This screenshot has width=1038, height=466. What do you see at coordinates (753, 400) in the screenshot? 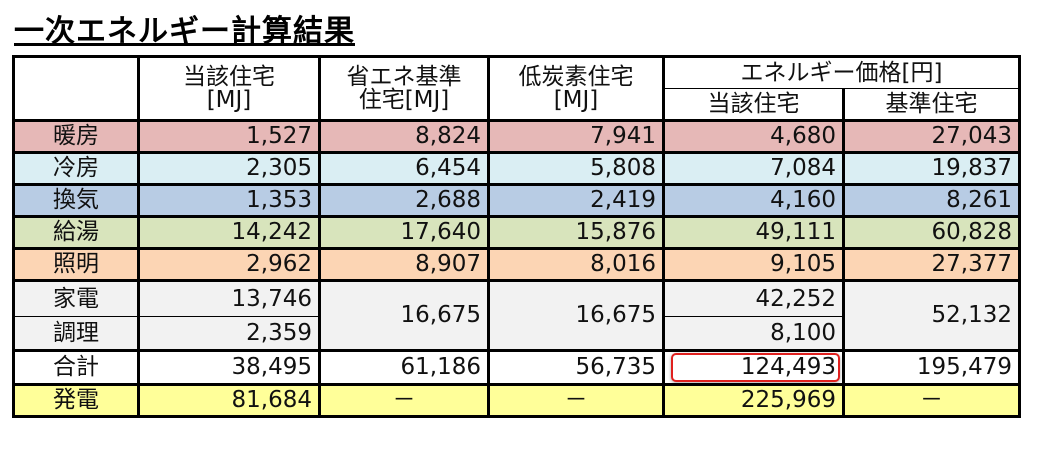
I see `cell: 225,969` at bounding box center [753, 400].